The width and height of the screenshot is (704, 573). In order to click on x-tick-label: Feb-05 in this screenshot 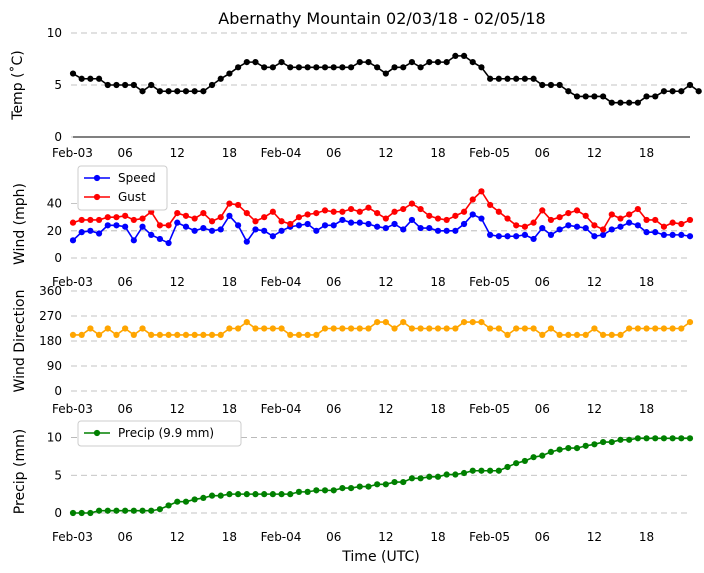, I will do `click(489, 153)`.